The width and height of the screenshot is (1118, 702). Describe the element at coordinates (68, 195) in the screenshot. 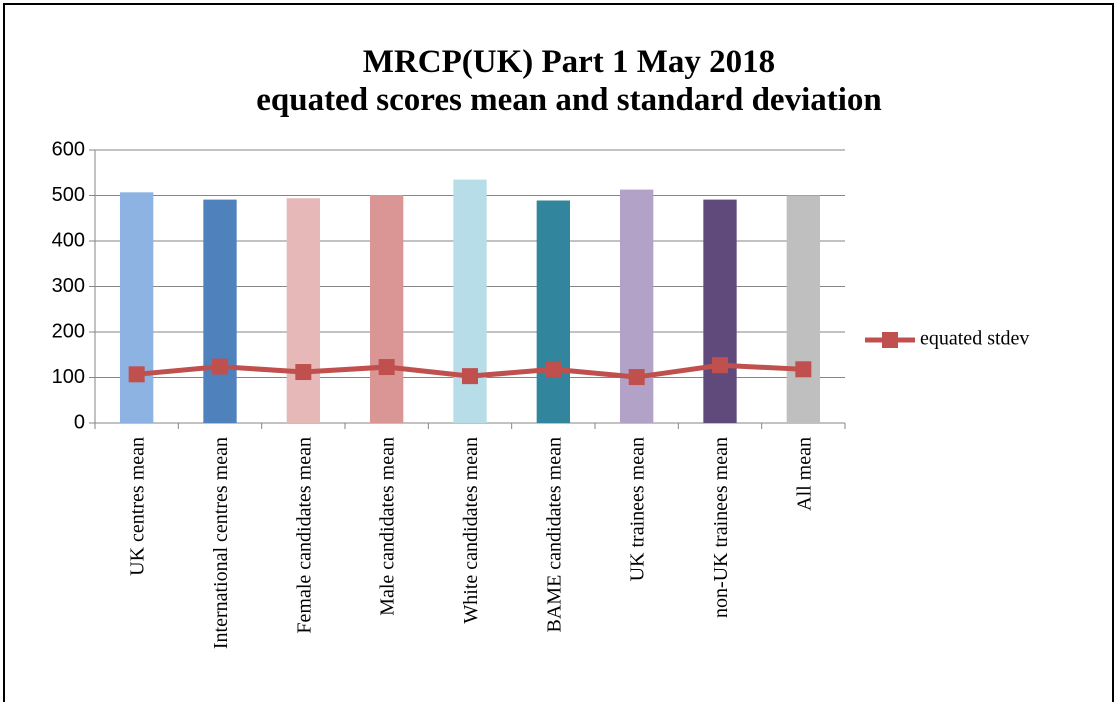

I see `y-tick-label: 500` at that location.